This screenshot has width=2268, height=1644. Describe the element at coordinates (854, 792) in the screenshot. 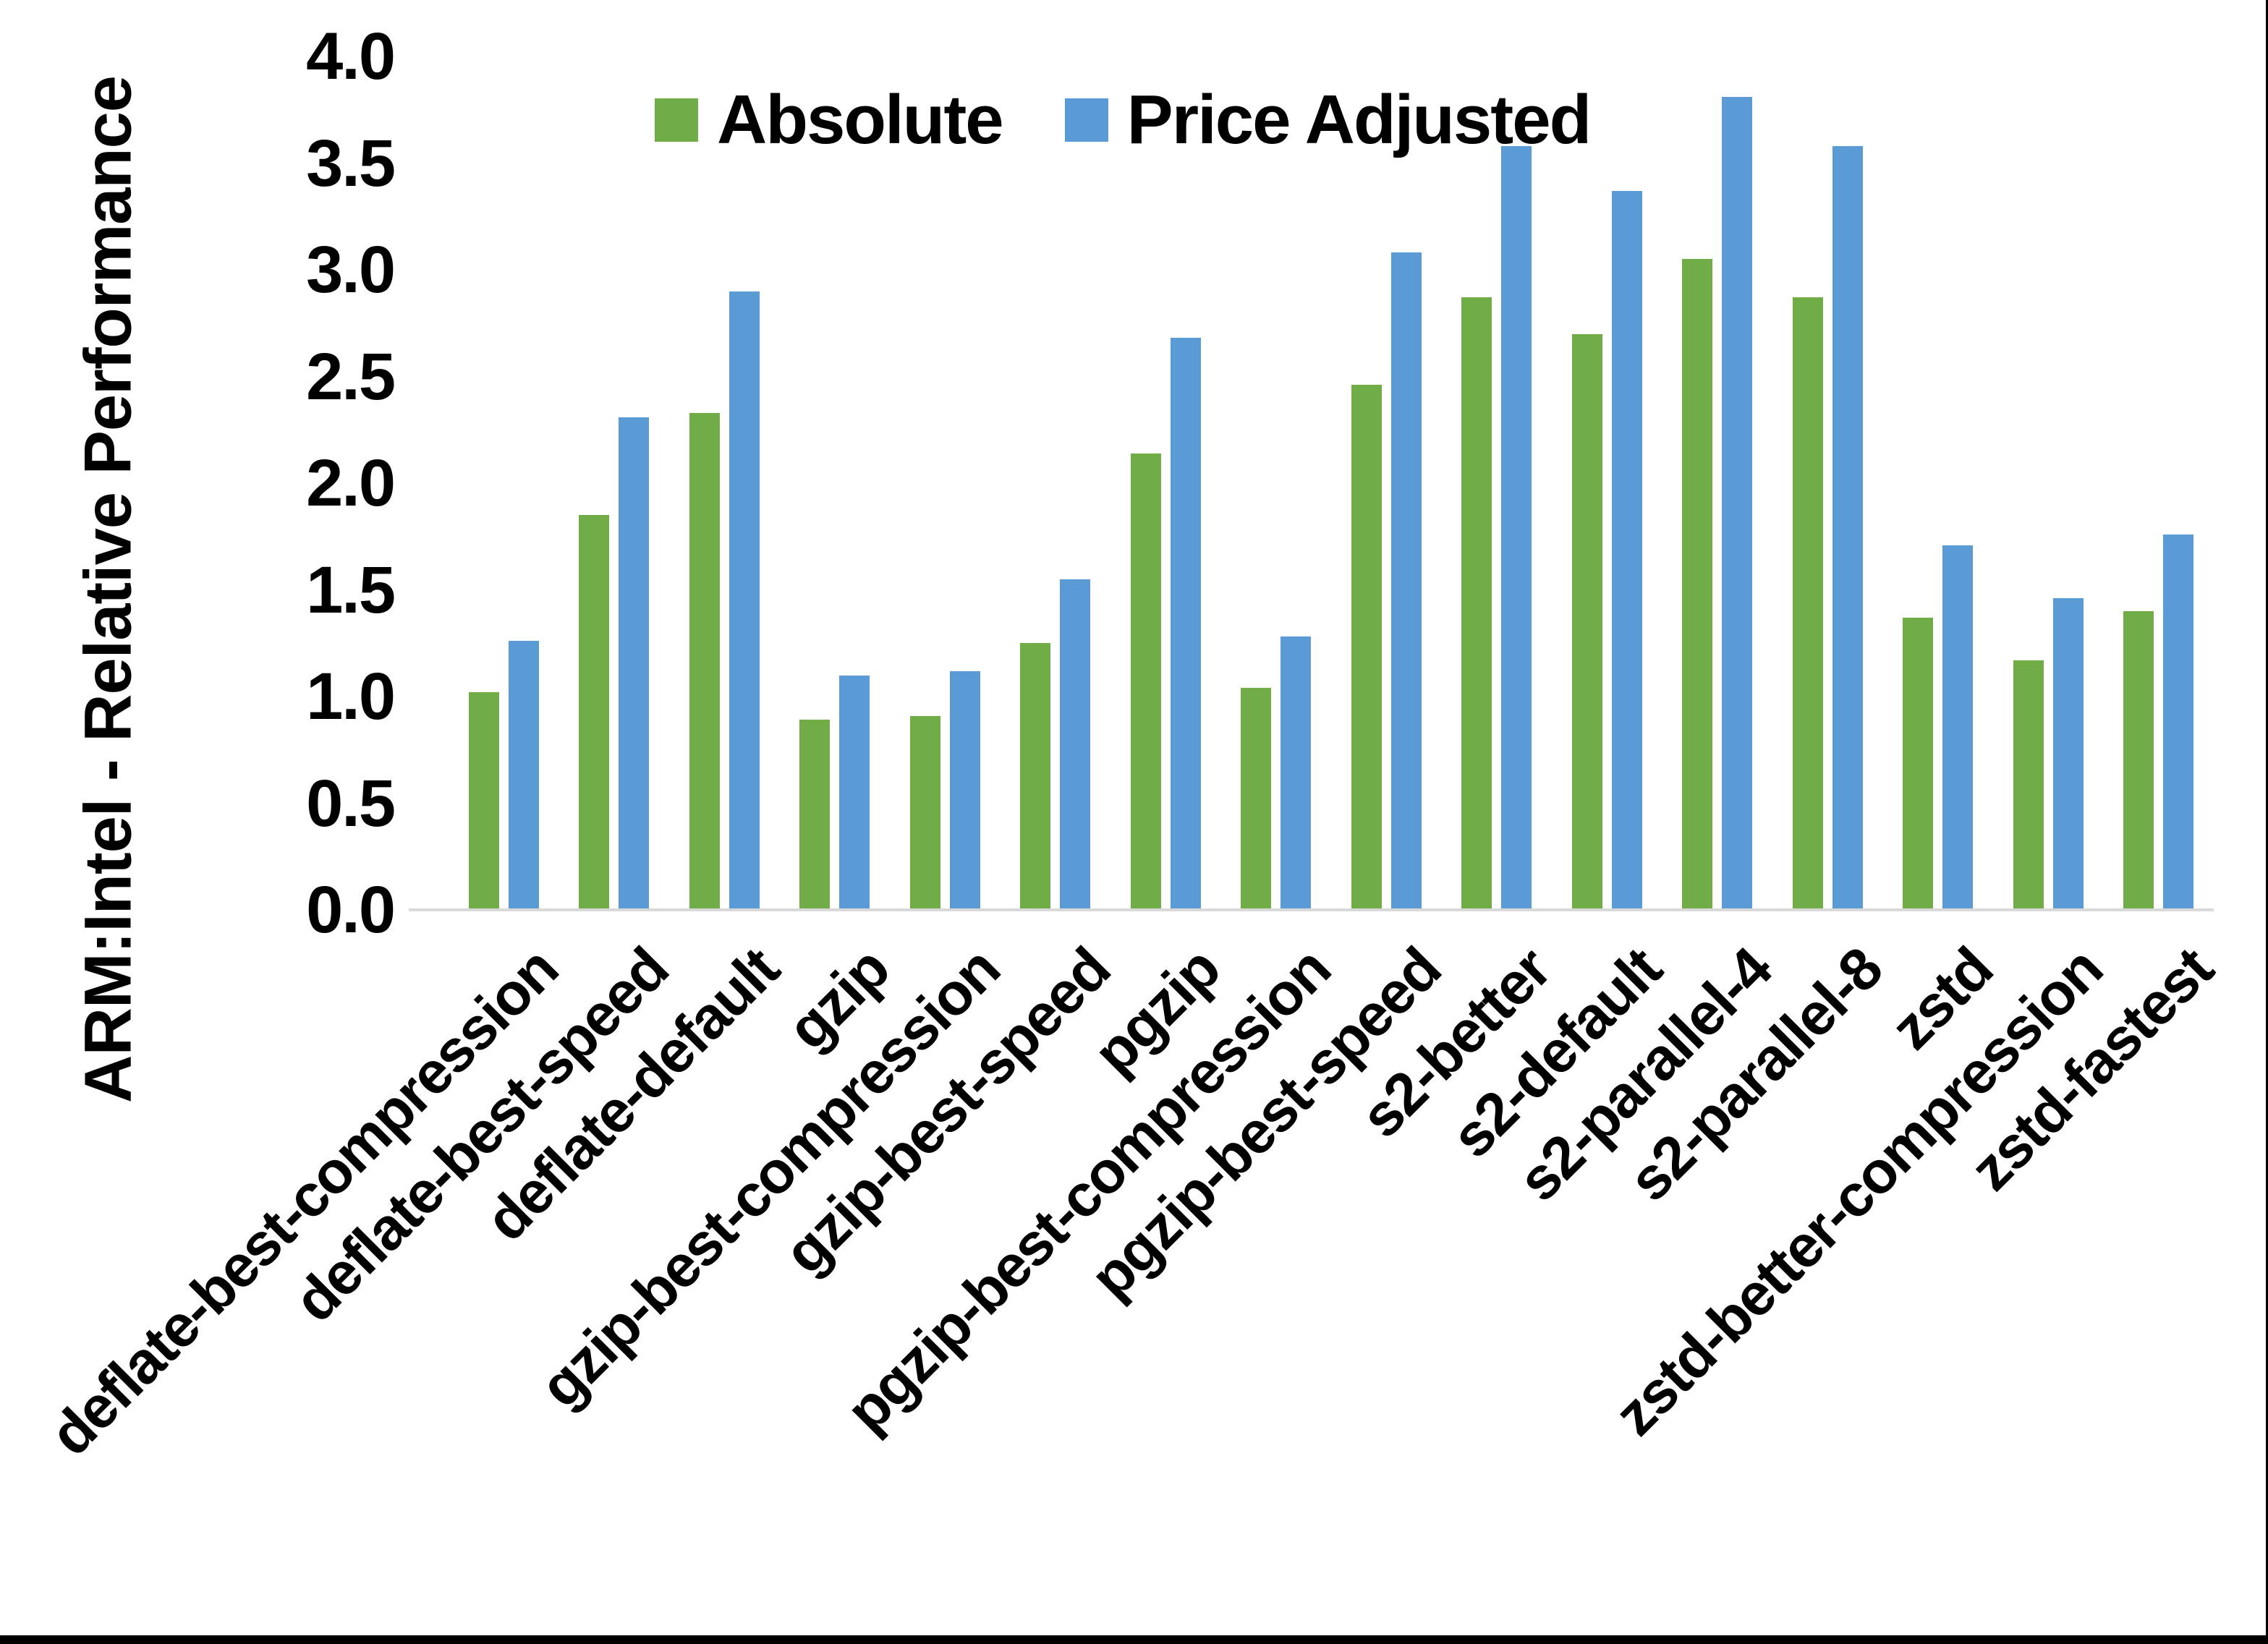

I see `bar-price-adjusted-gzip` at that location.